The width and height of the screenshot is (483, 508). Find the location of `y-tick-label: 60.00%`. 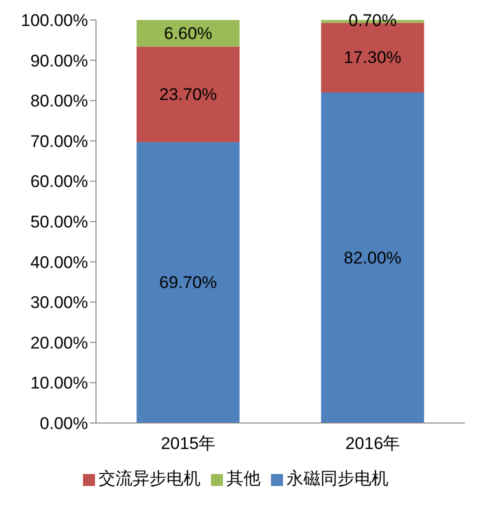

y-tick-label: 60.00% is located at coordinates (59, 182).